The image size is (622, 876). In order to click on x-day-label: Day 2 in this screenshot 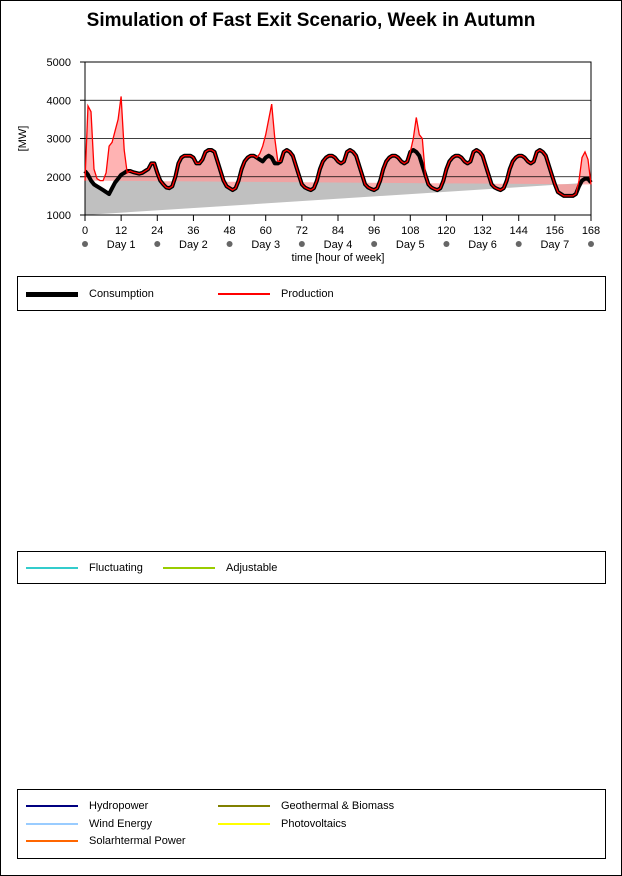, I will do `click(193, 245)`.